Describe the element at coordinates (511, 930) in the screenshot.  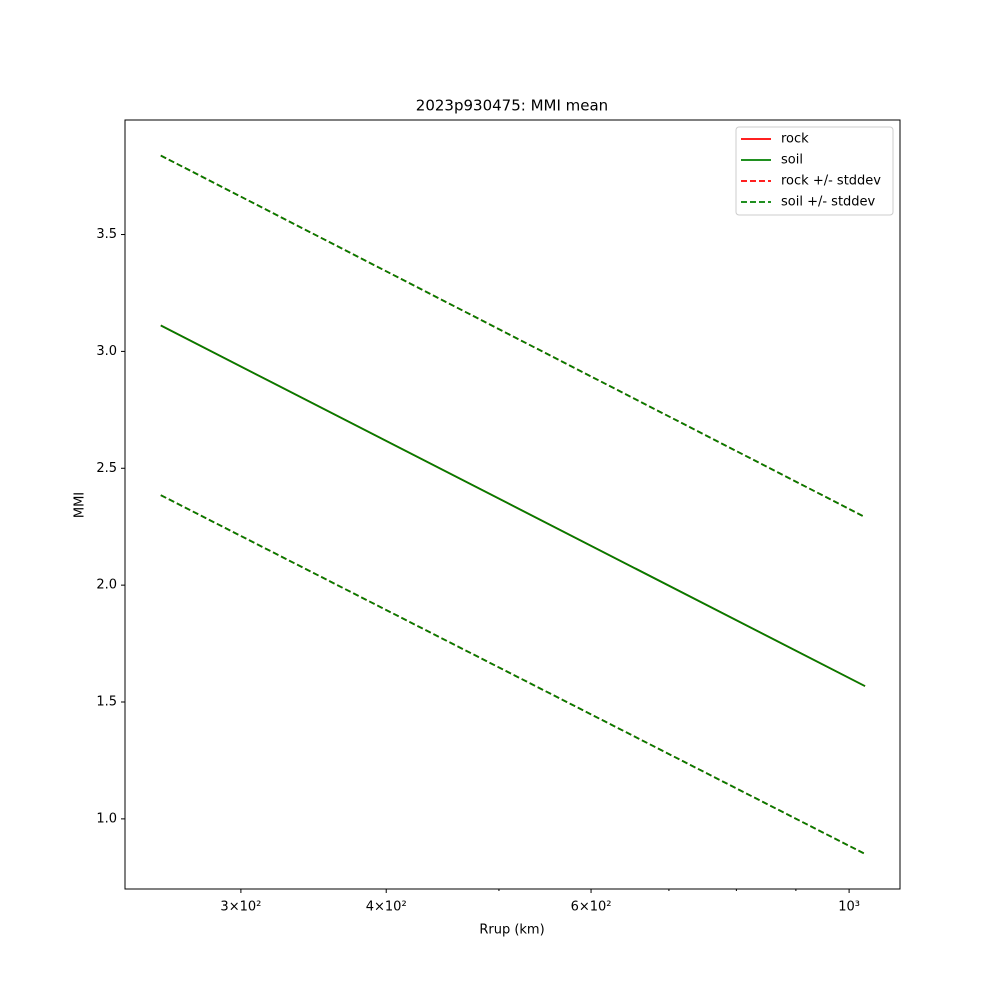
I see `x-axis-label: Rrup (km)` at that location.